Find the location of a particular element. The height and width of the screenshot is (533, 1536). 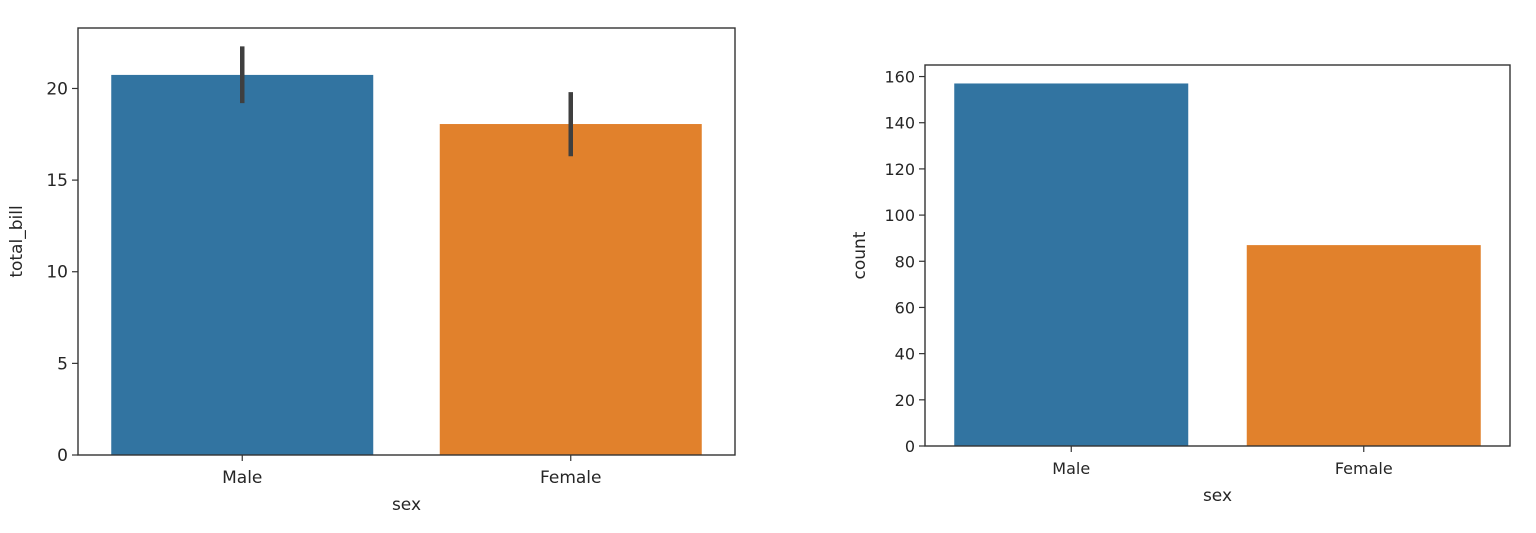

y-axis-ticks: 0 5 10 15 20 is located at coordinates (62, 272).